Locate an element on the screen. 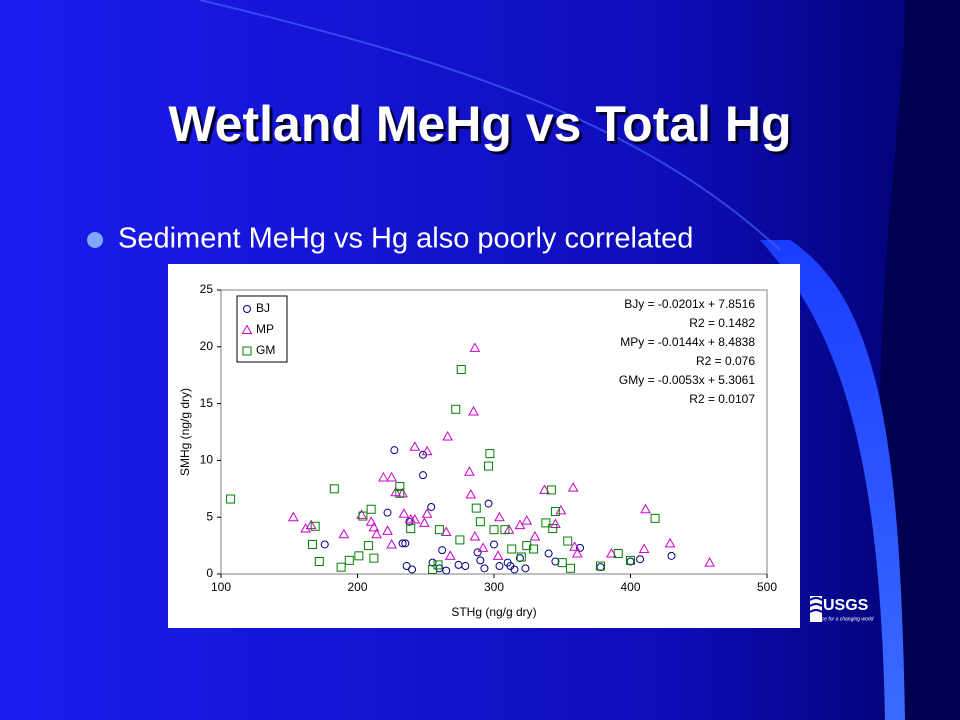 The width and height of the screenshot is (960, 720). y-tick-label: 25 is located at coordinates (207, 289).